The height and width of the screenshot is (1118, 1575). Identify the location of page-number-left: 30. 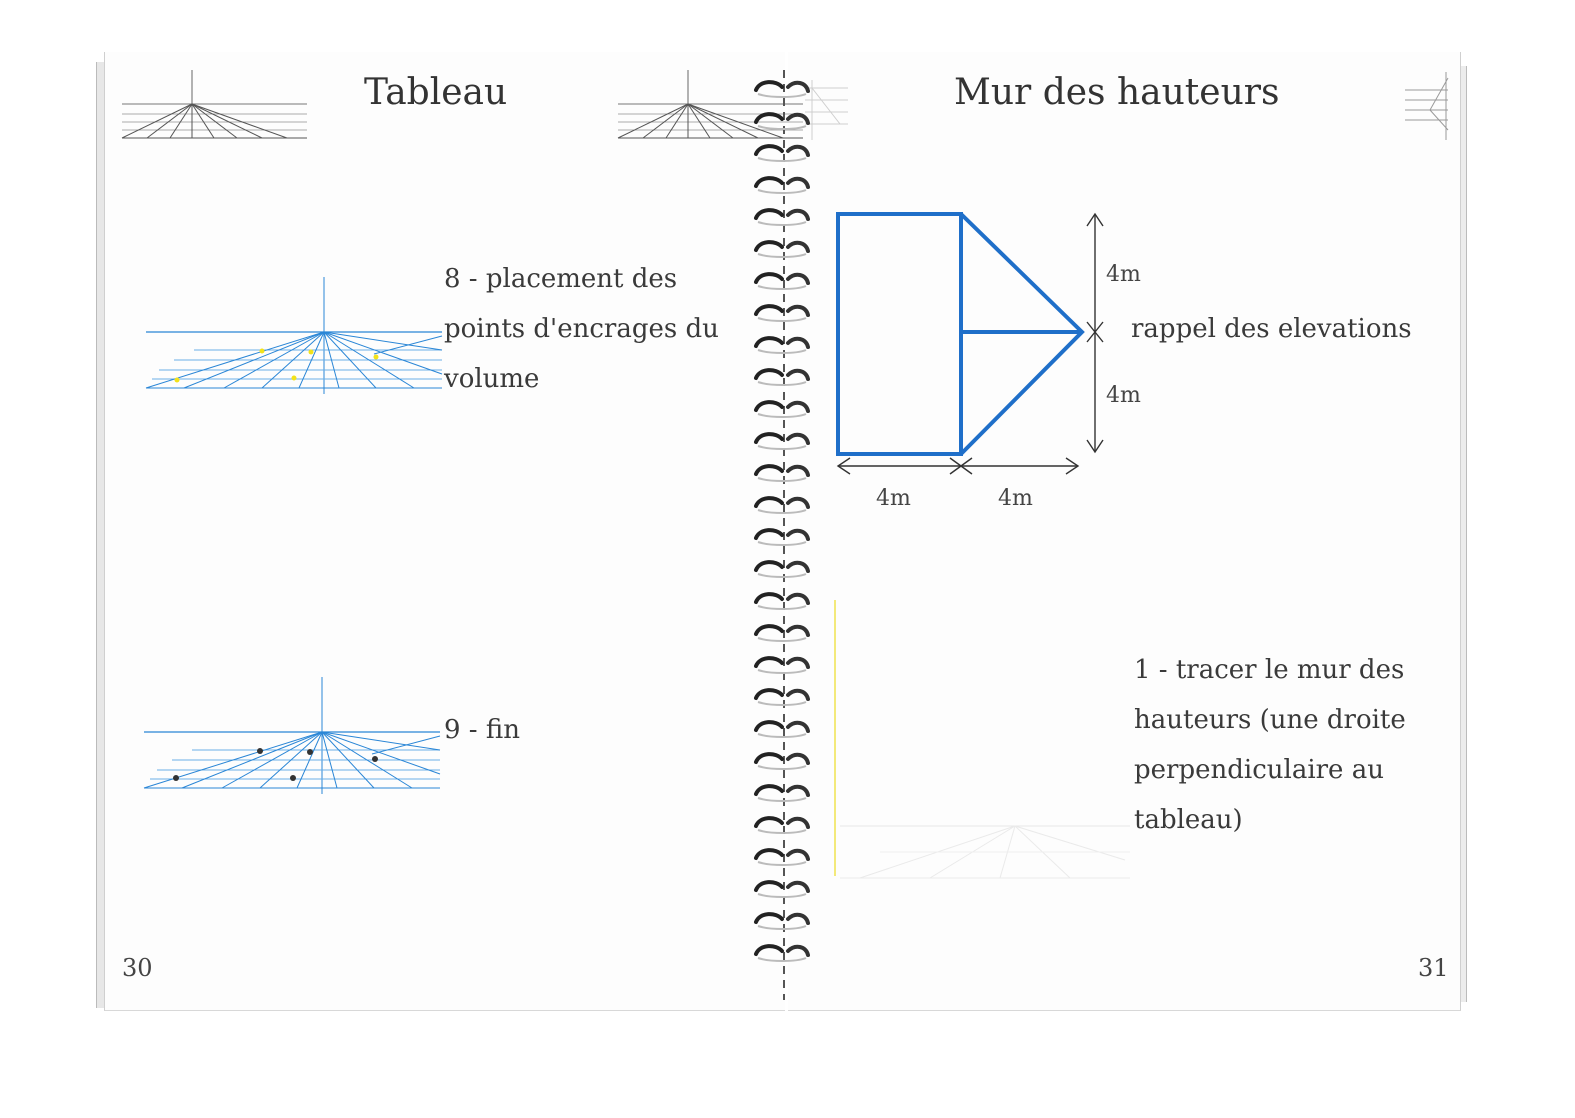
(137, 968).